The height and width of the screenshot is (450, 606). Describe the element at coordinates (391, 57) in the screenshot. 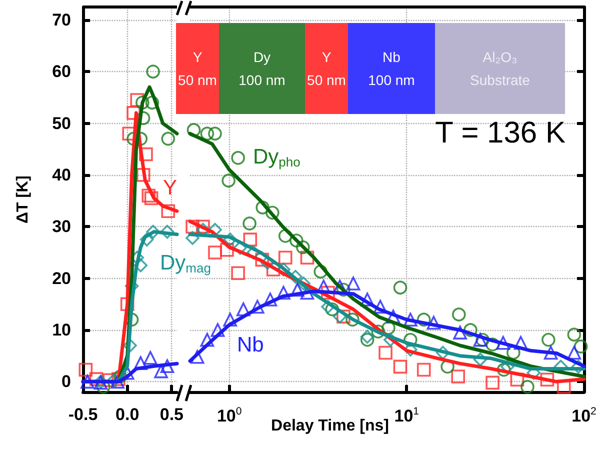

I see `annotation: Nb` at that location.